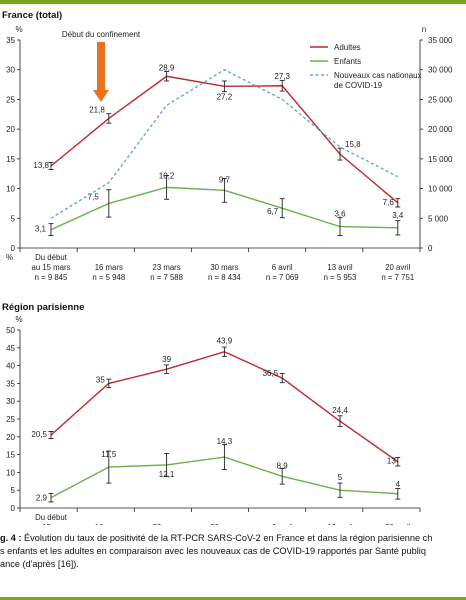 The width and height of the screenshot is (466, 600). What do you see at coordinates (225, 96) in the screenshot?
I see `data-label: 27,2` at bounding box center [225, 96].